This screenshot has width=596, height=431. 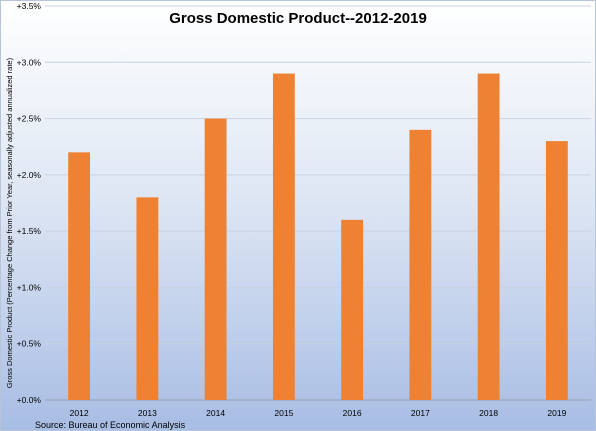 I want to click on x-tick-label: 2013, so click(x=147, y=413).